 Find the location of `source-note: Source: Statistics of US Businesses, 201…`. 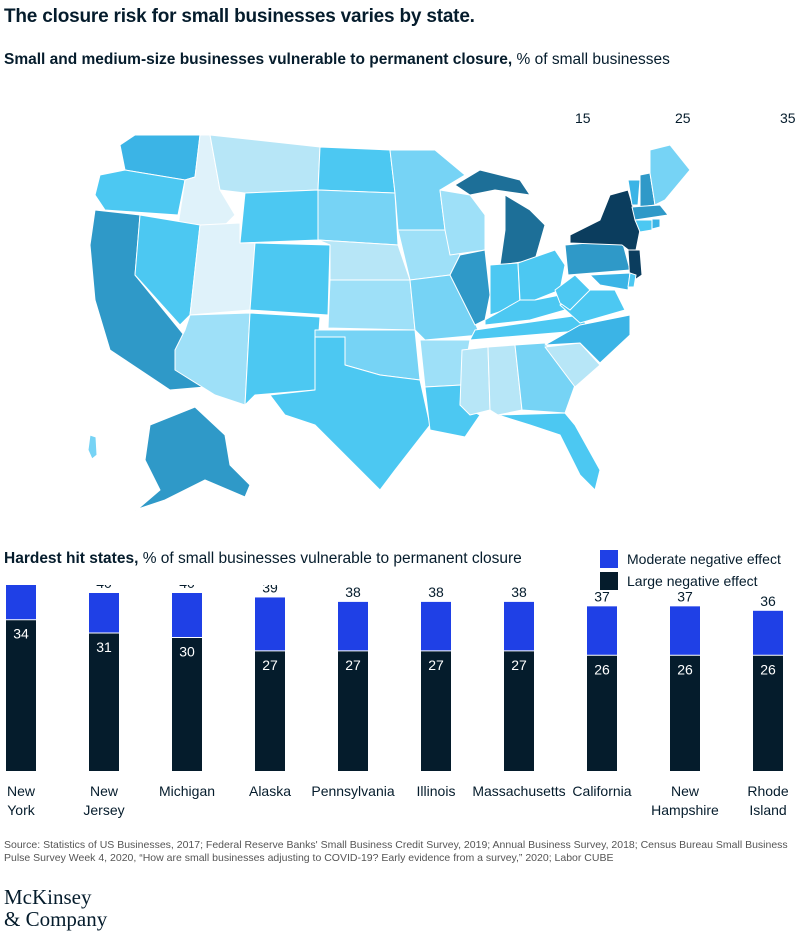

source-note: Source: Statistics of US Businesses, 201… is located at coordinates (396, 851).